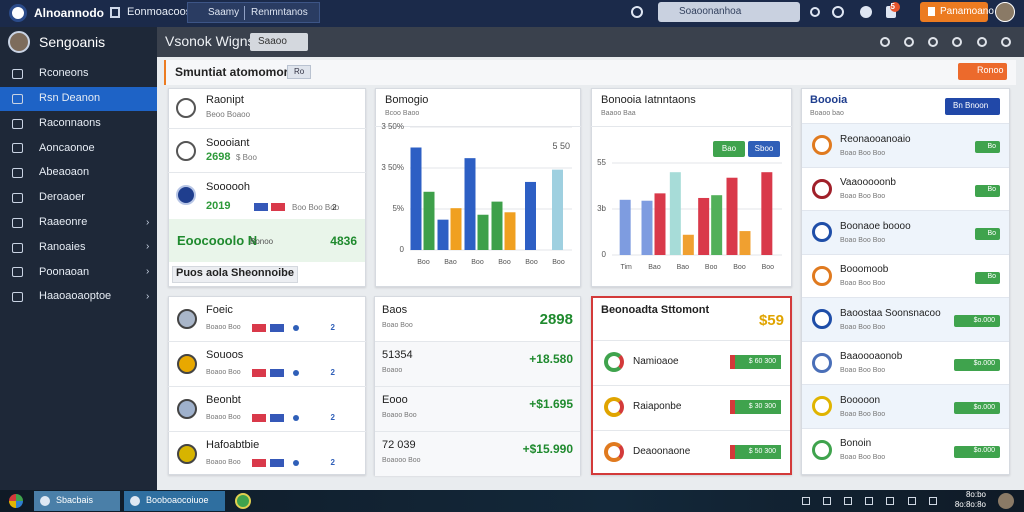 This screenshot has width=1024, height=512. I want to click on chart-button-label: Sboo, so click(764, 149).